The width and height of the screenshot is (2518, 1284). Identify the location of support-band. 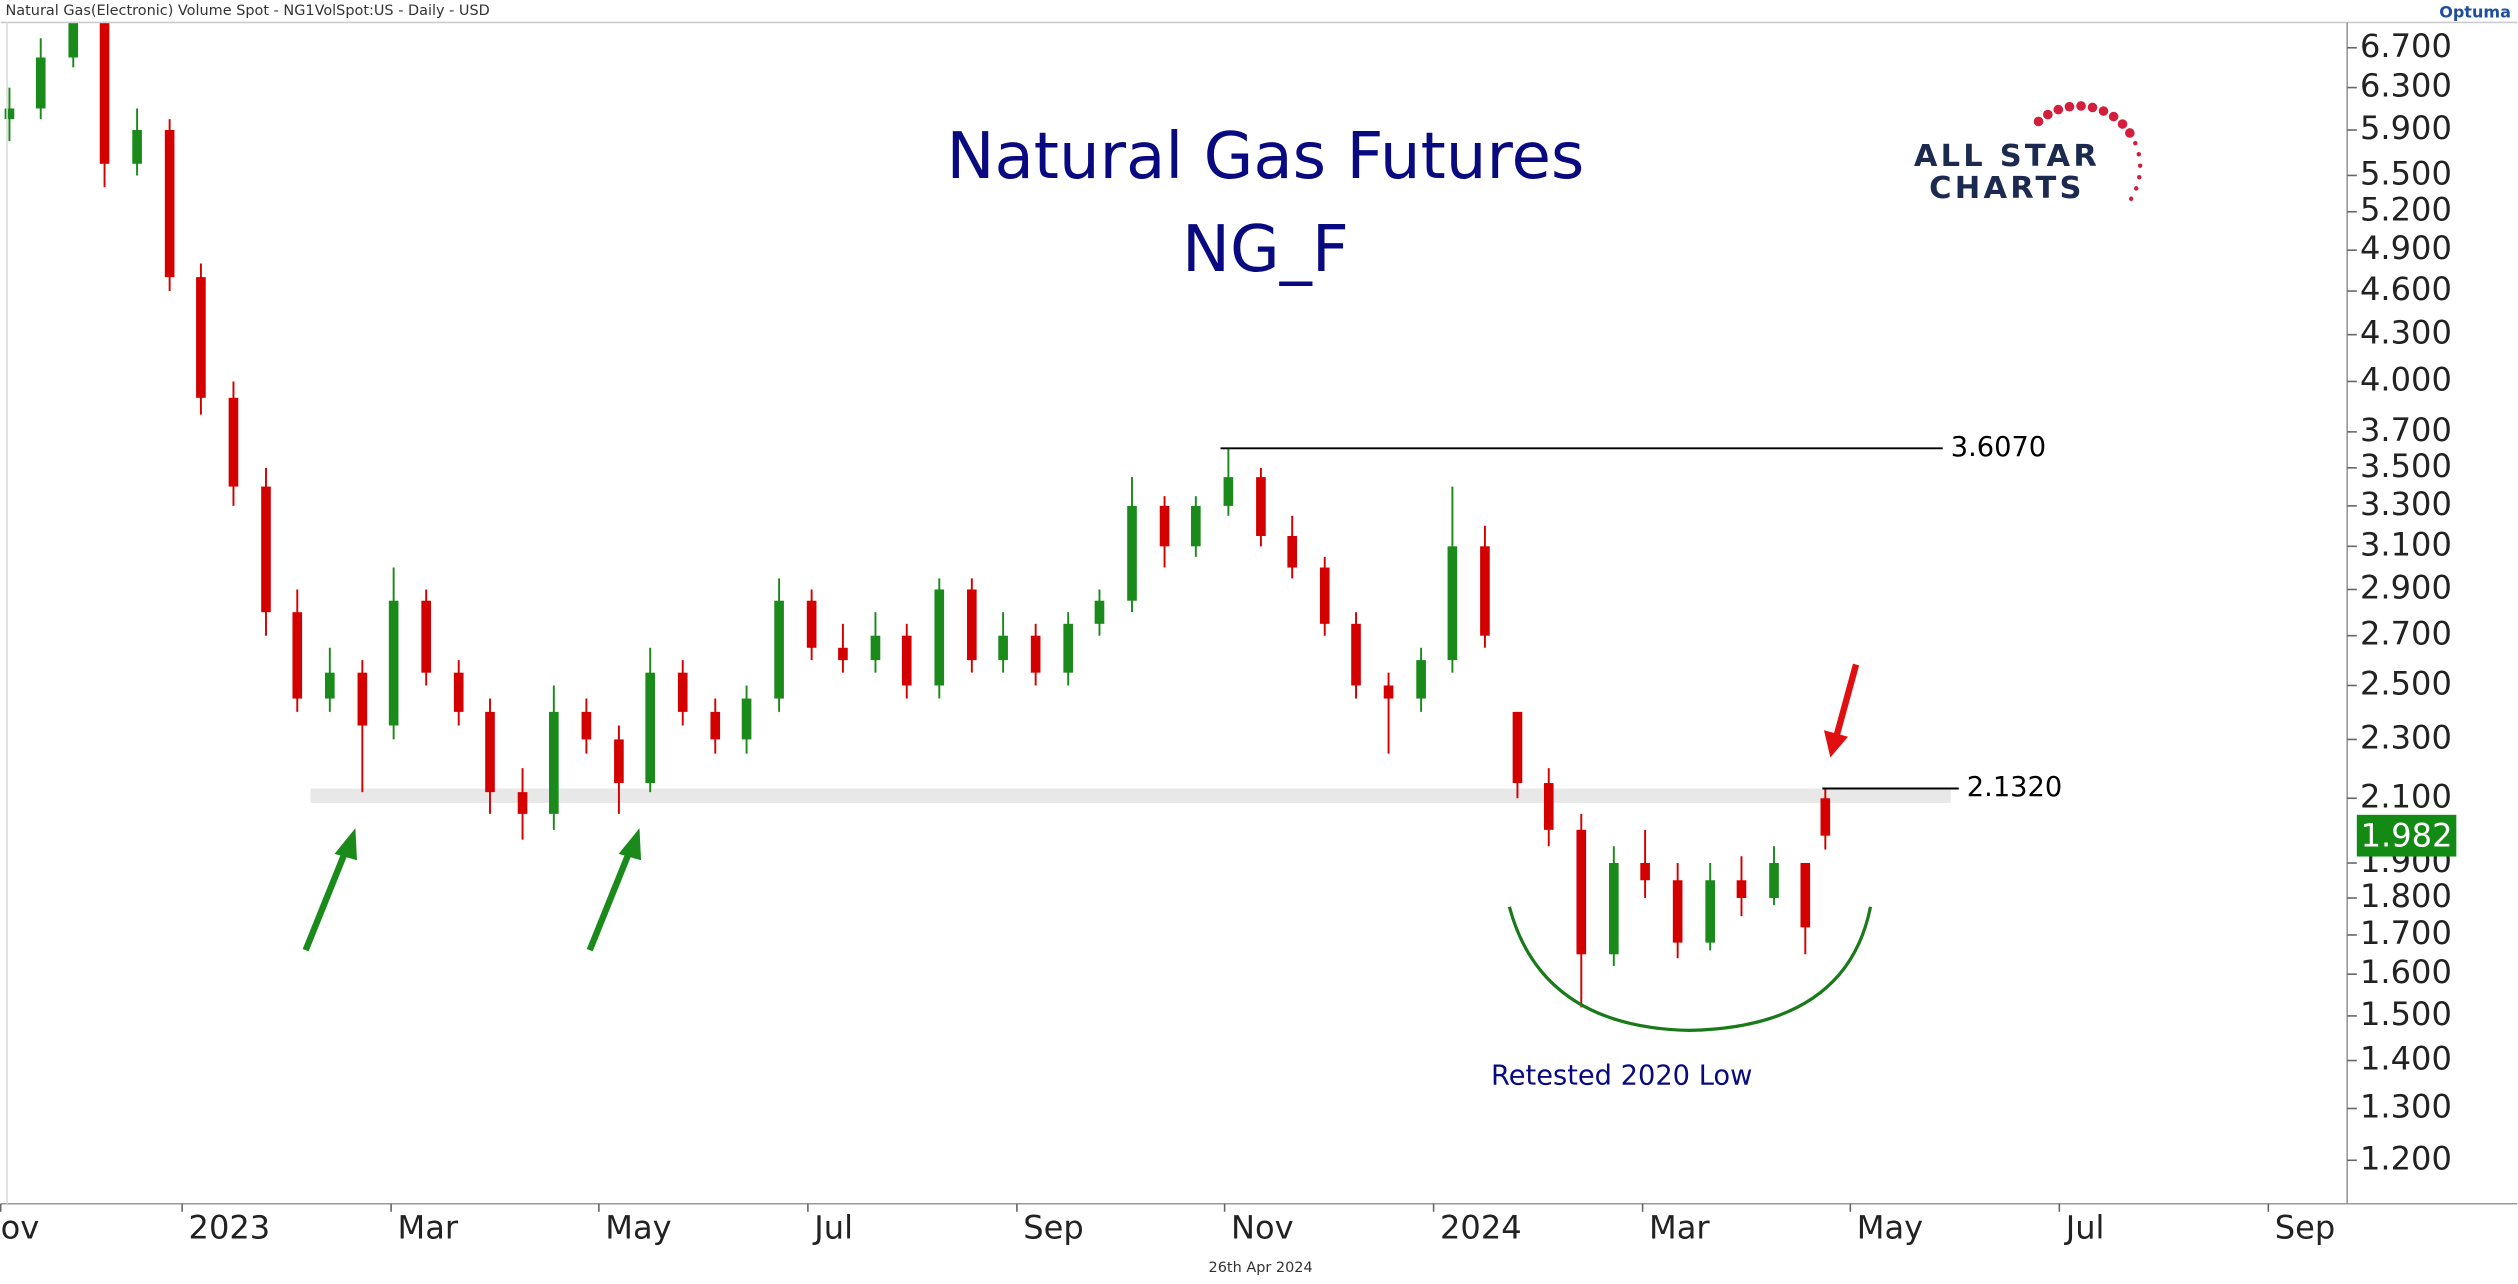
(1130, 795).